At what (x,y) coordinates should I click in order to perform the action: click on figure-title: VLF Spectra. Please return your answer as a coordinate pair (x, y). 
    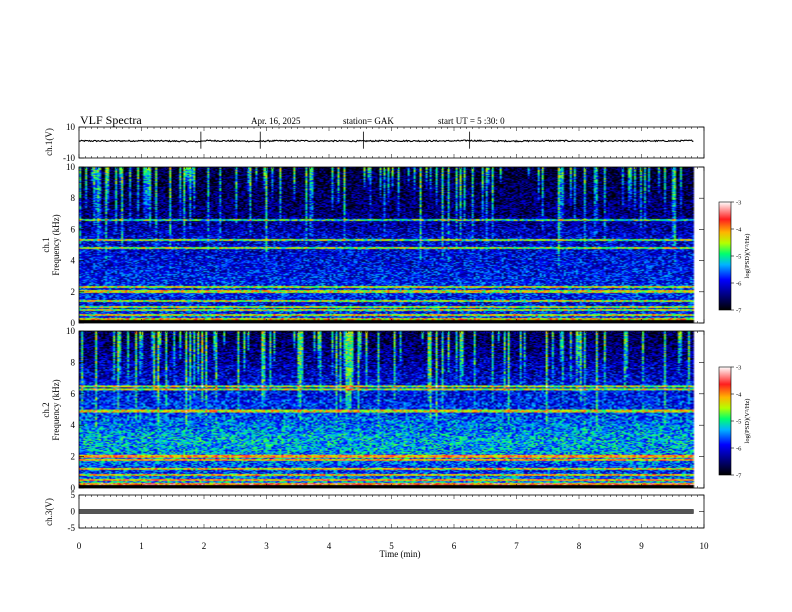
    Looking at the image, I should click on (111, 120).